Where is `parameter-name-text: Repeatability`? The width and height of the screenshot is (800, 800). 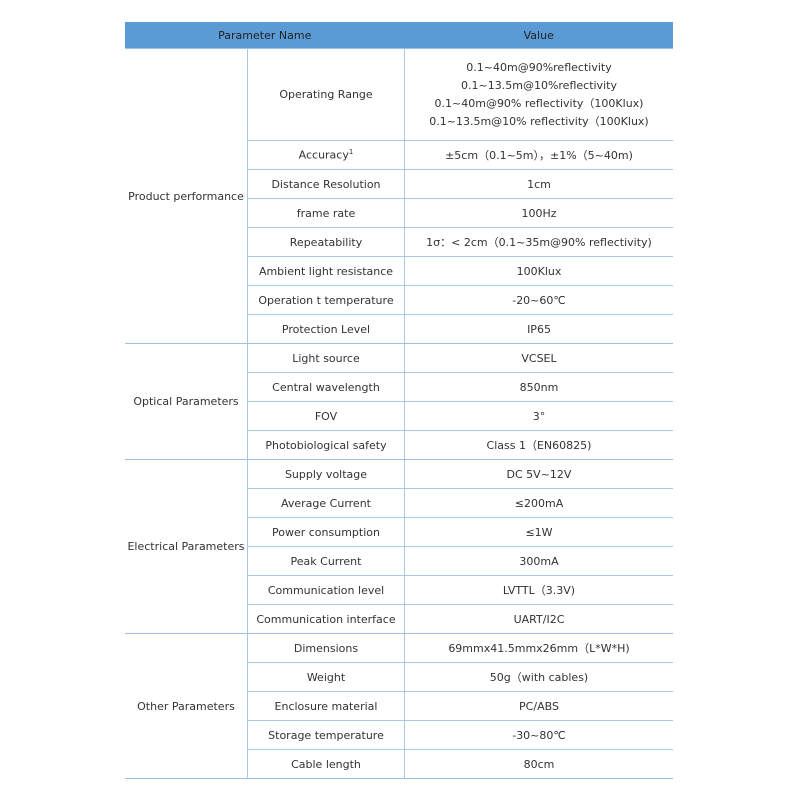 parameter-name-text: Repeatability is located at coordinates (326, 242).